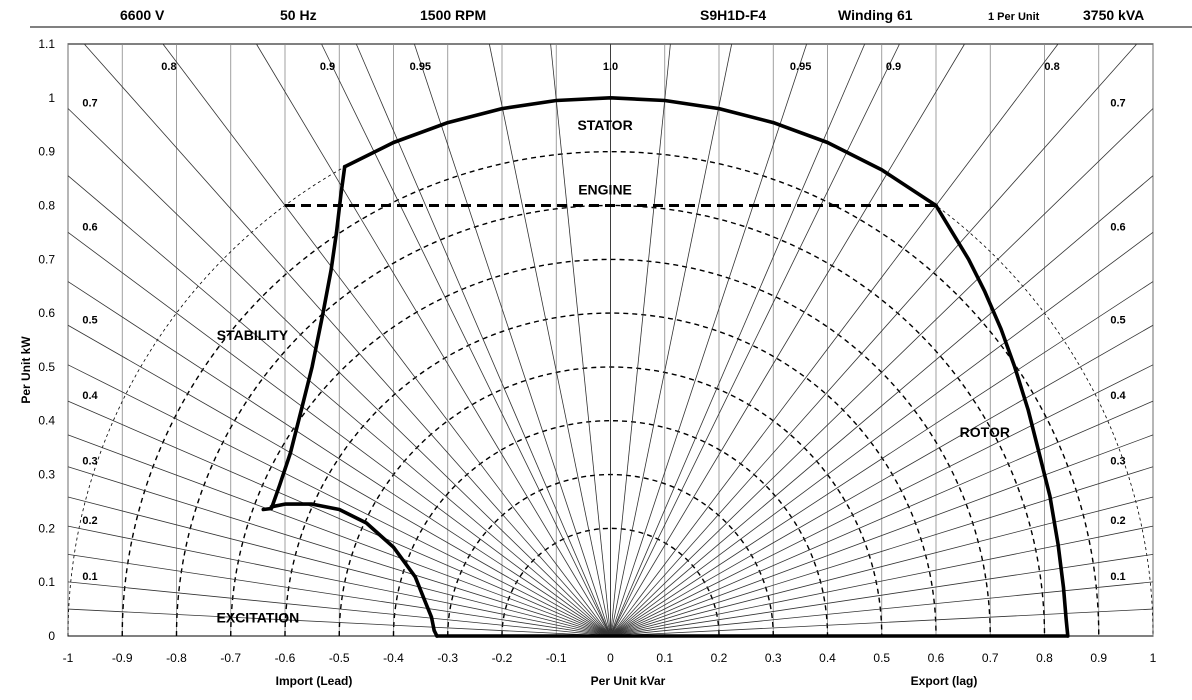 The image size is (1192, 700). I want to click on x-tick-label: 0.5, so click(881, 658).